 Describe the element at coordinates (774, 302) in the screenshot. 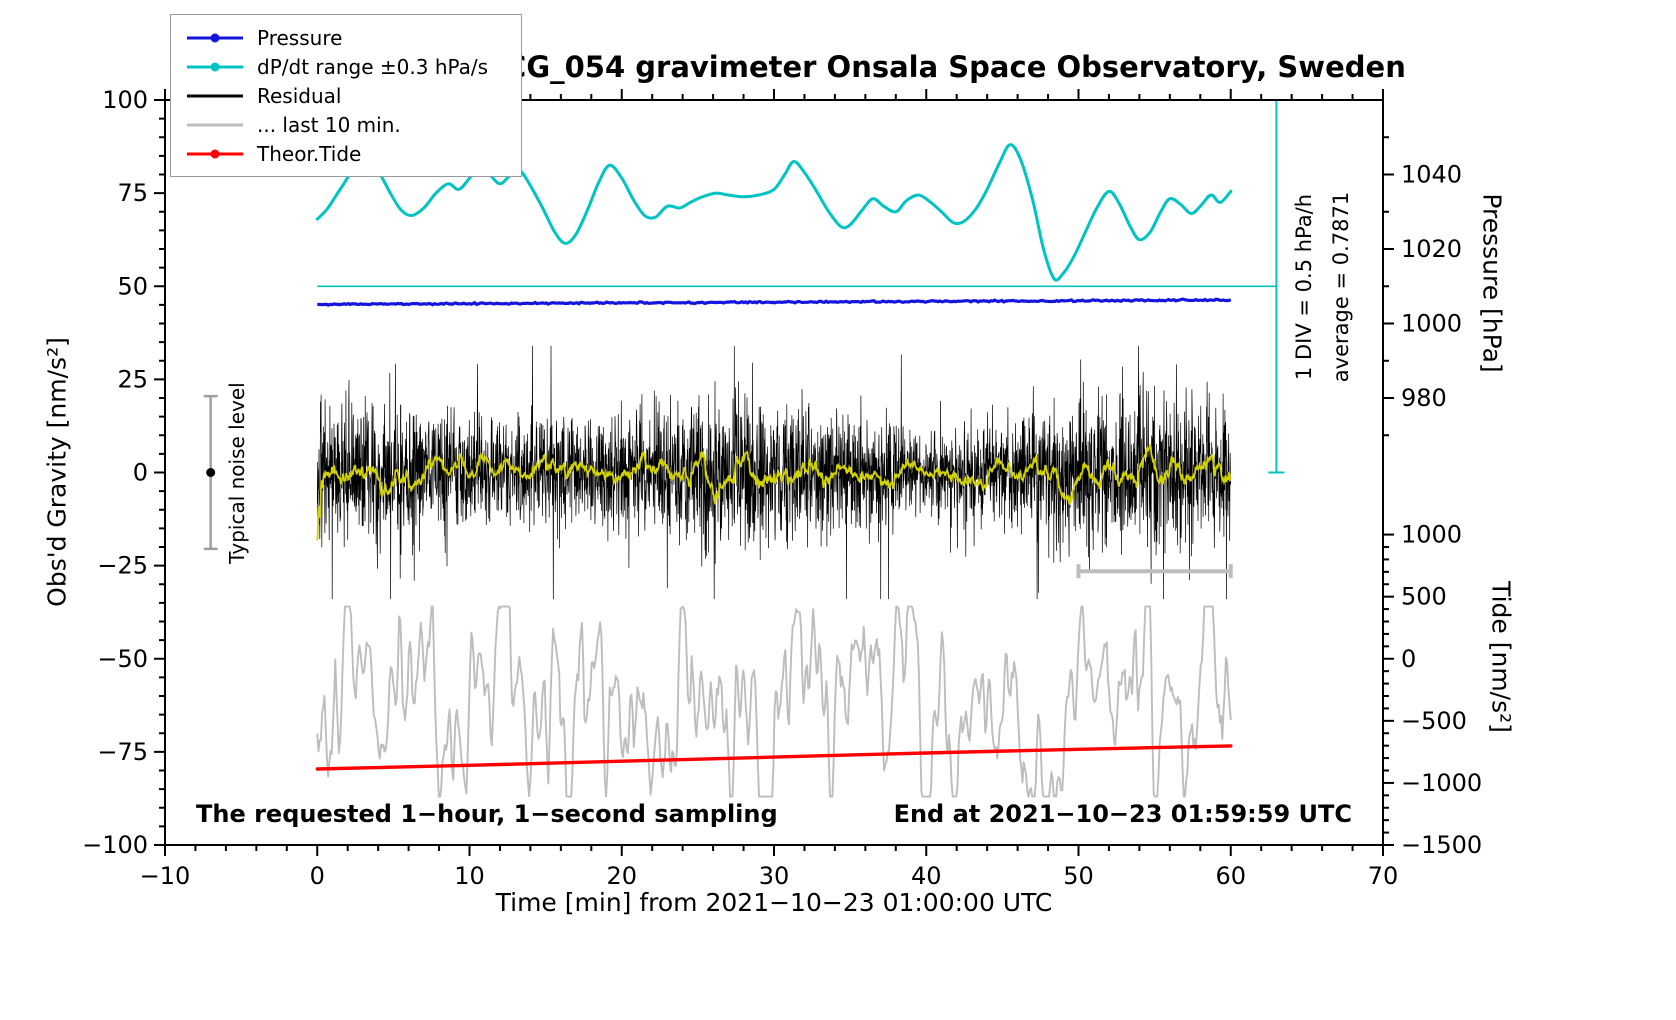

I see `series-pressure` at that location.